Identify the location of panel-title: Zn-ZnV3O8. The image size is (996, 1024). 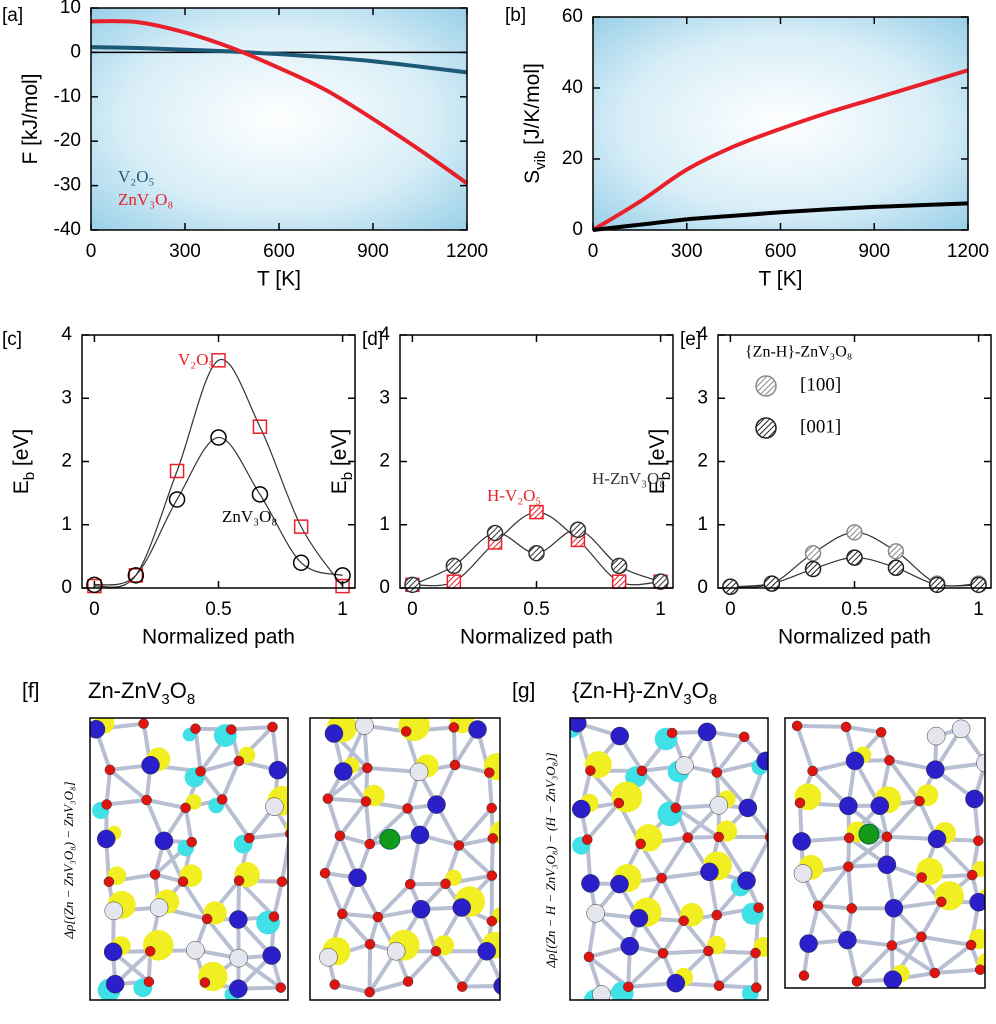
(141, 693).